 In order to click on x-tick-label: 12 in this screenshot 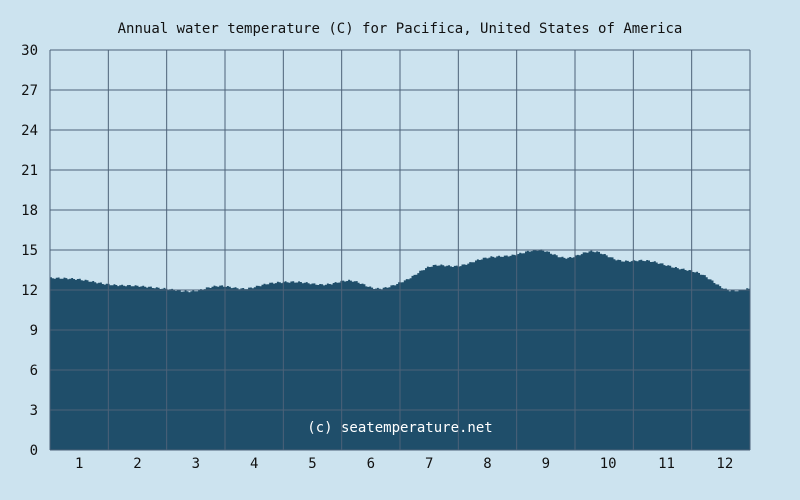, I will do `click(724, 464)`.